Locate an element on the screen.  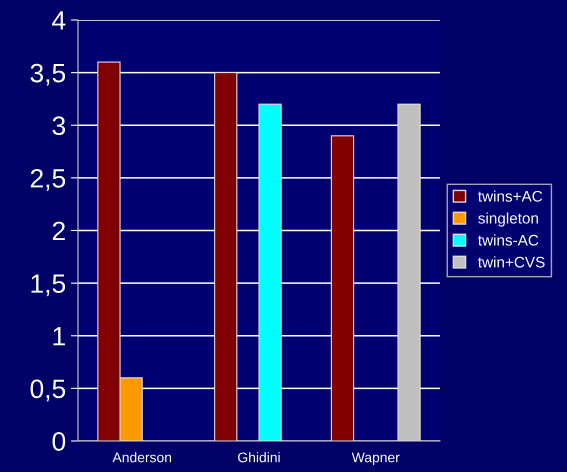
legend-label: singleton is located at coordinates (508, 219).